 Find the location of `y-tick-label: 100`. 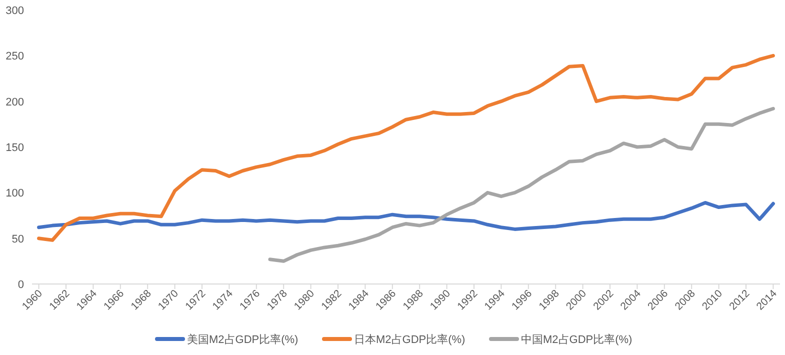

y-tick-label: 100 is located at coordinates (15, 194).